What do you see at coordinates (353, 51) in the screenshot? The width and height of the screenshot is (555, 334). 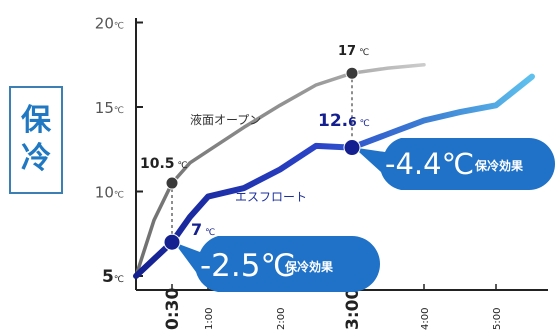 I see `data-point-label-3: 17 ℃` at bounding box center [353, 51].